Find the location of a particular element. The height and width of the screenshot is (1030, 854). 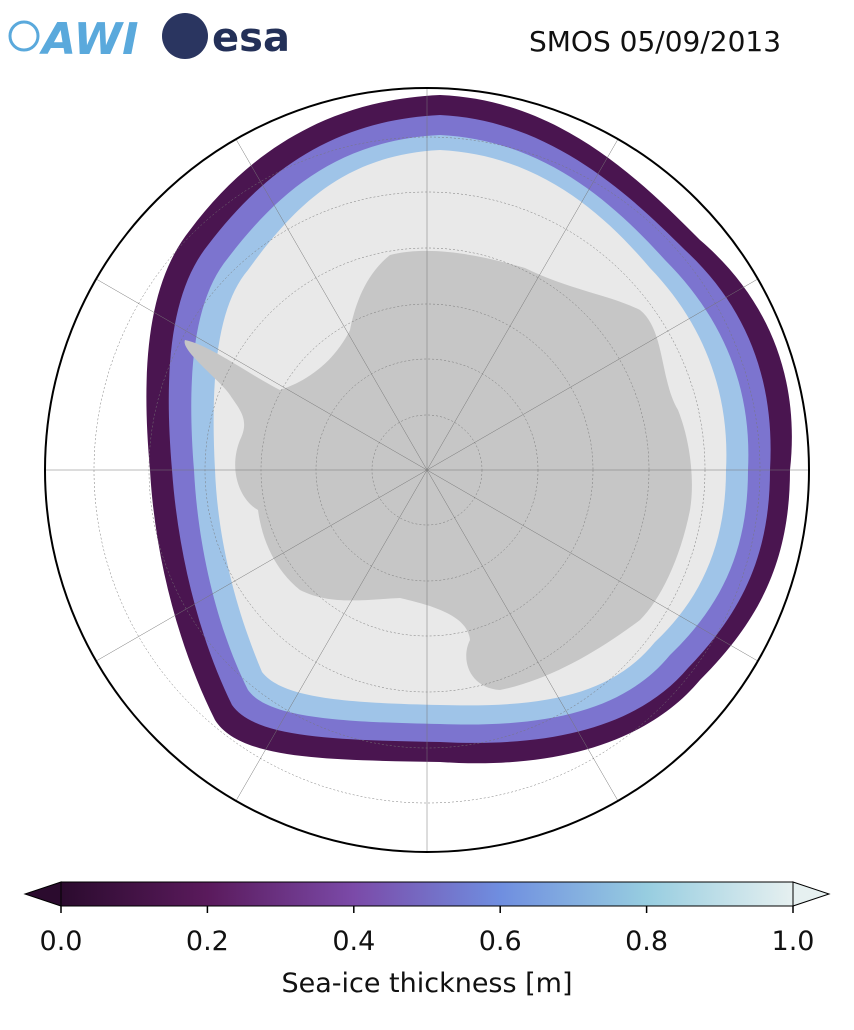

colorbar-tick-label: 0.6 is located at coordinates (500, 941).